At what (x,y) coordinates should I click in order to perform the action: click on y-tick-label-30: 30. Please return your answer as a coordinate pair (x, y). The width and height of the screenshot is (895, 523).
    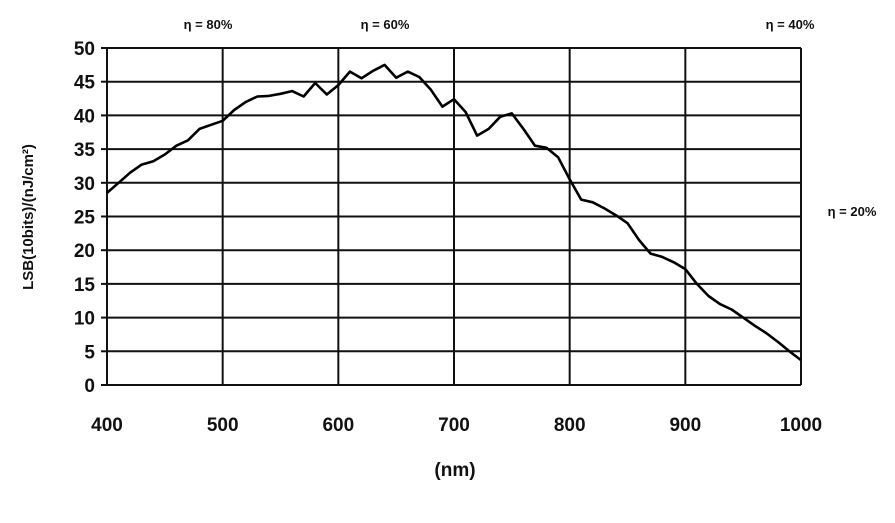
    Looking at the image, I should click on (84, 184).